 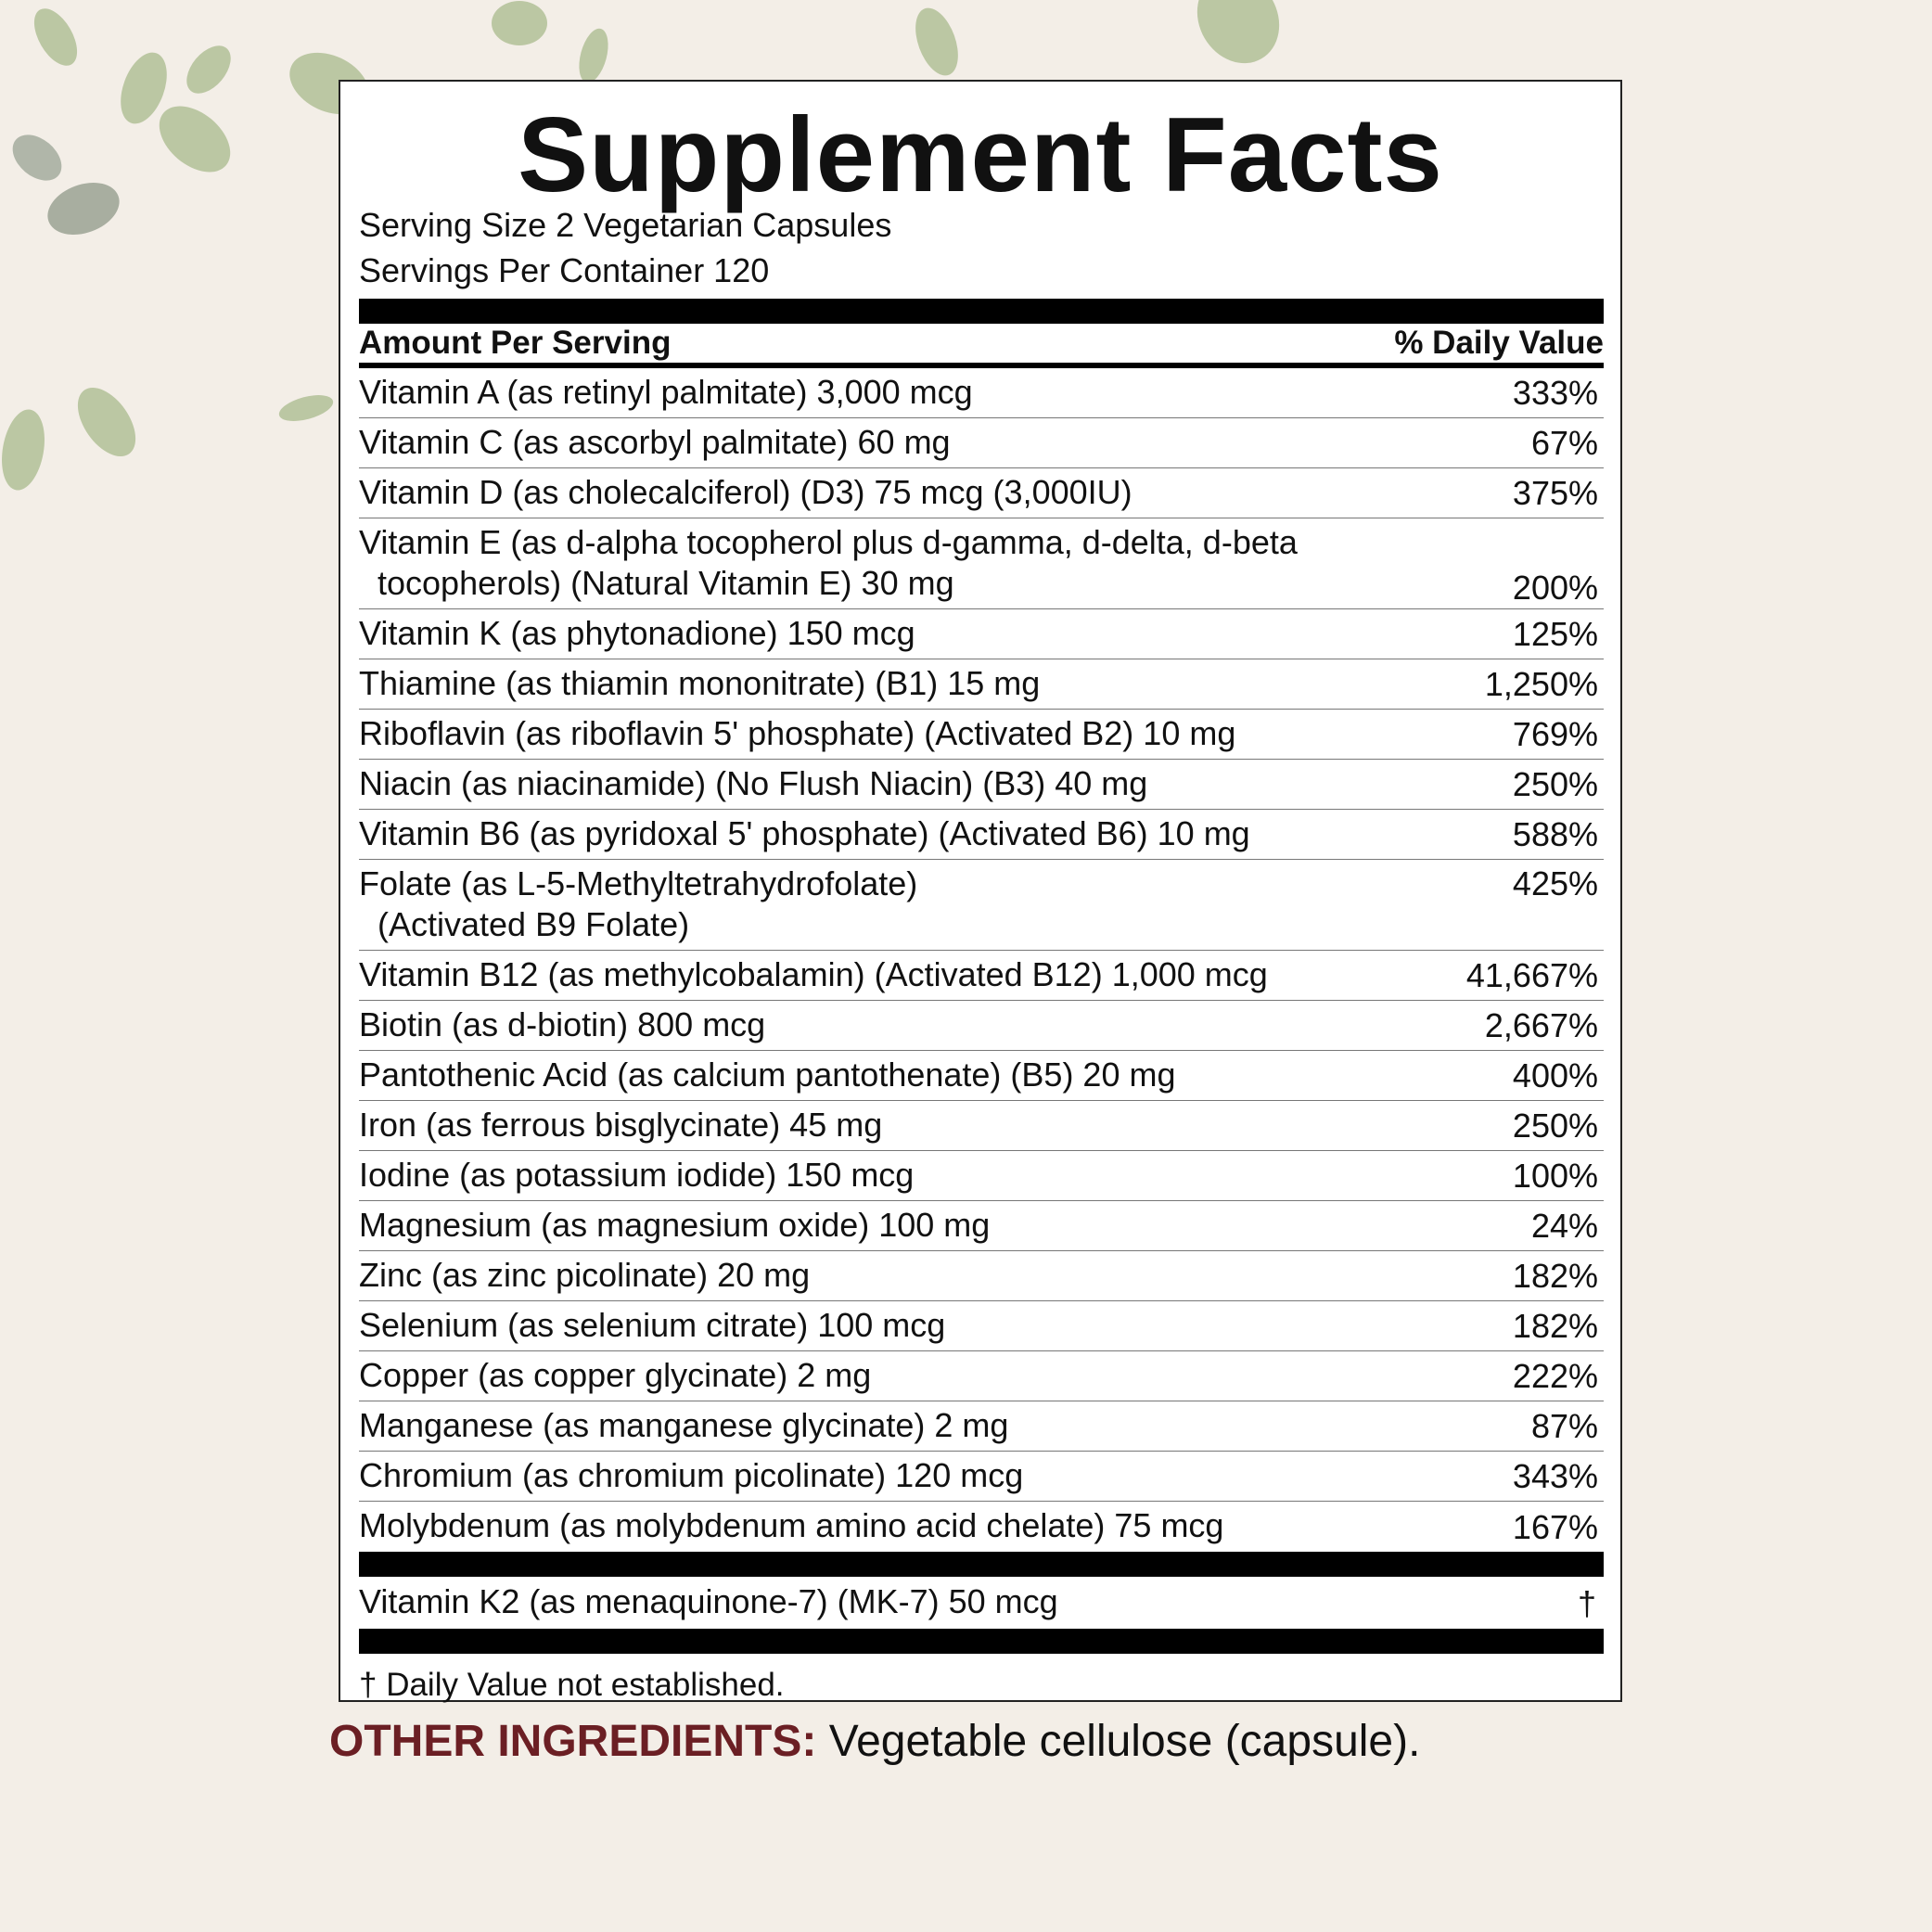 I want to click on nutrient-name: Zinc (as zinc picolinate) 20 mg, so click(x=584, y=1275).